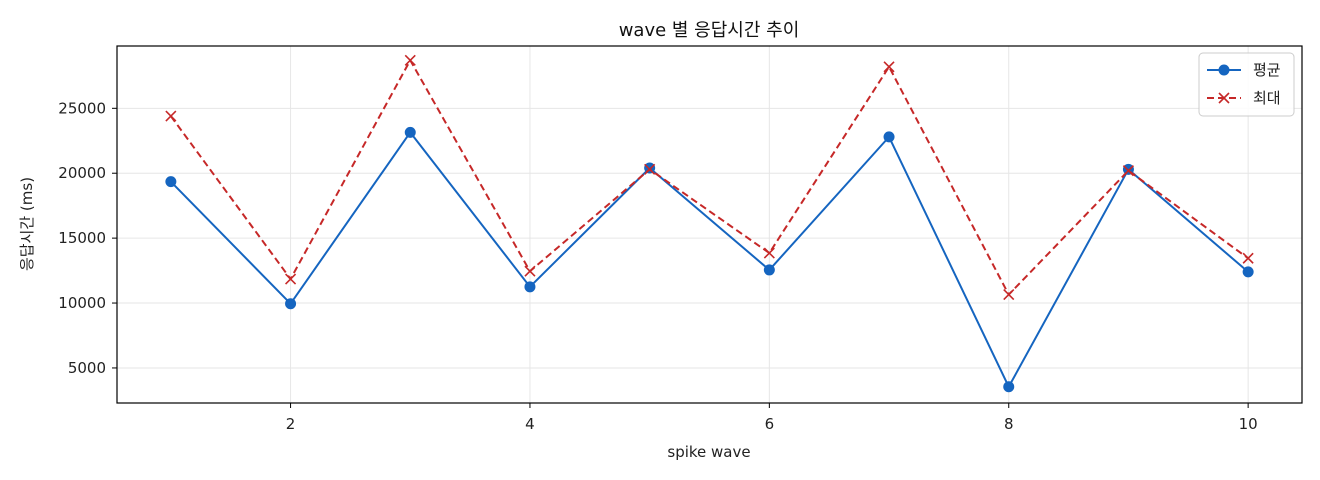  Describe the element at coordinates (708, 452) in the screenshot. I see `x-axis-title: spike wave` at that location.